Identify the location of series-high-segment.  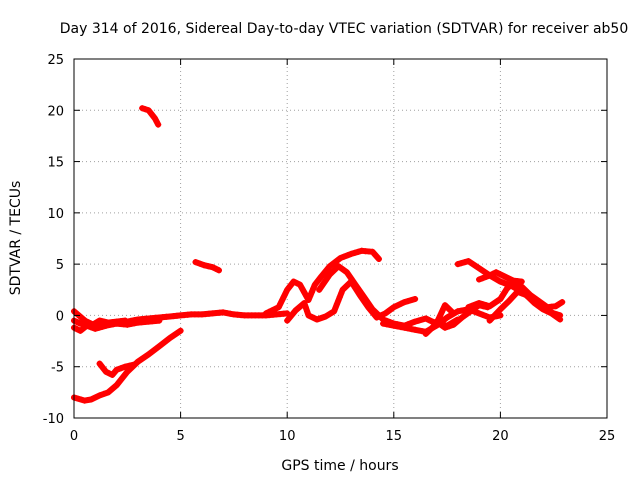
(150, 116).